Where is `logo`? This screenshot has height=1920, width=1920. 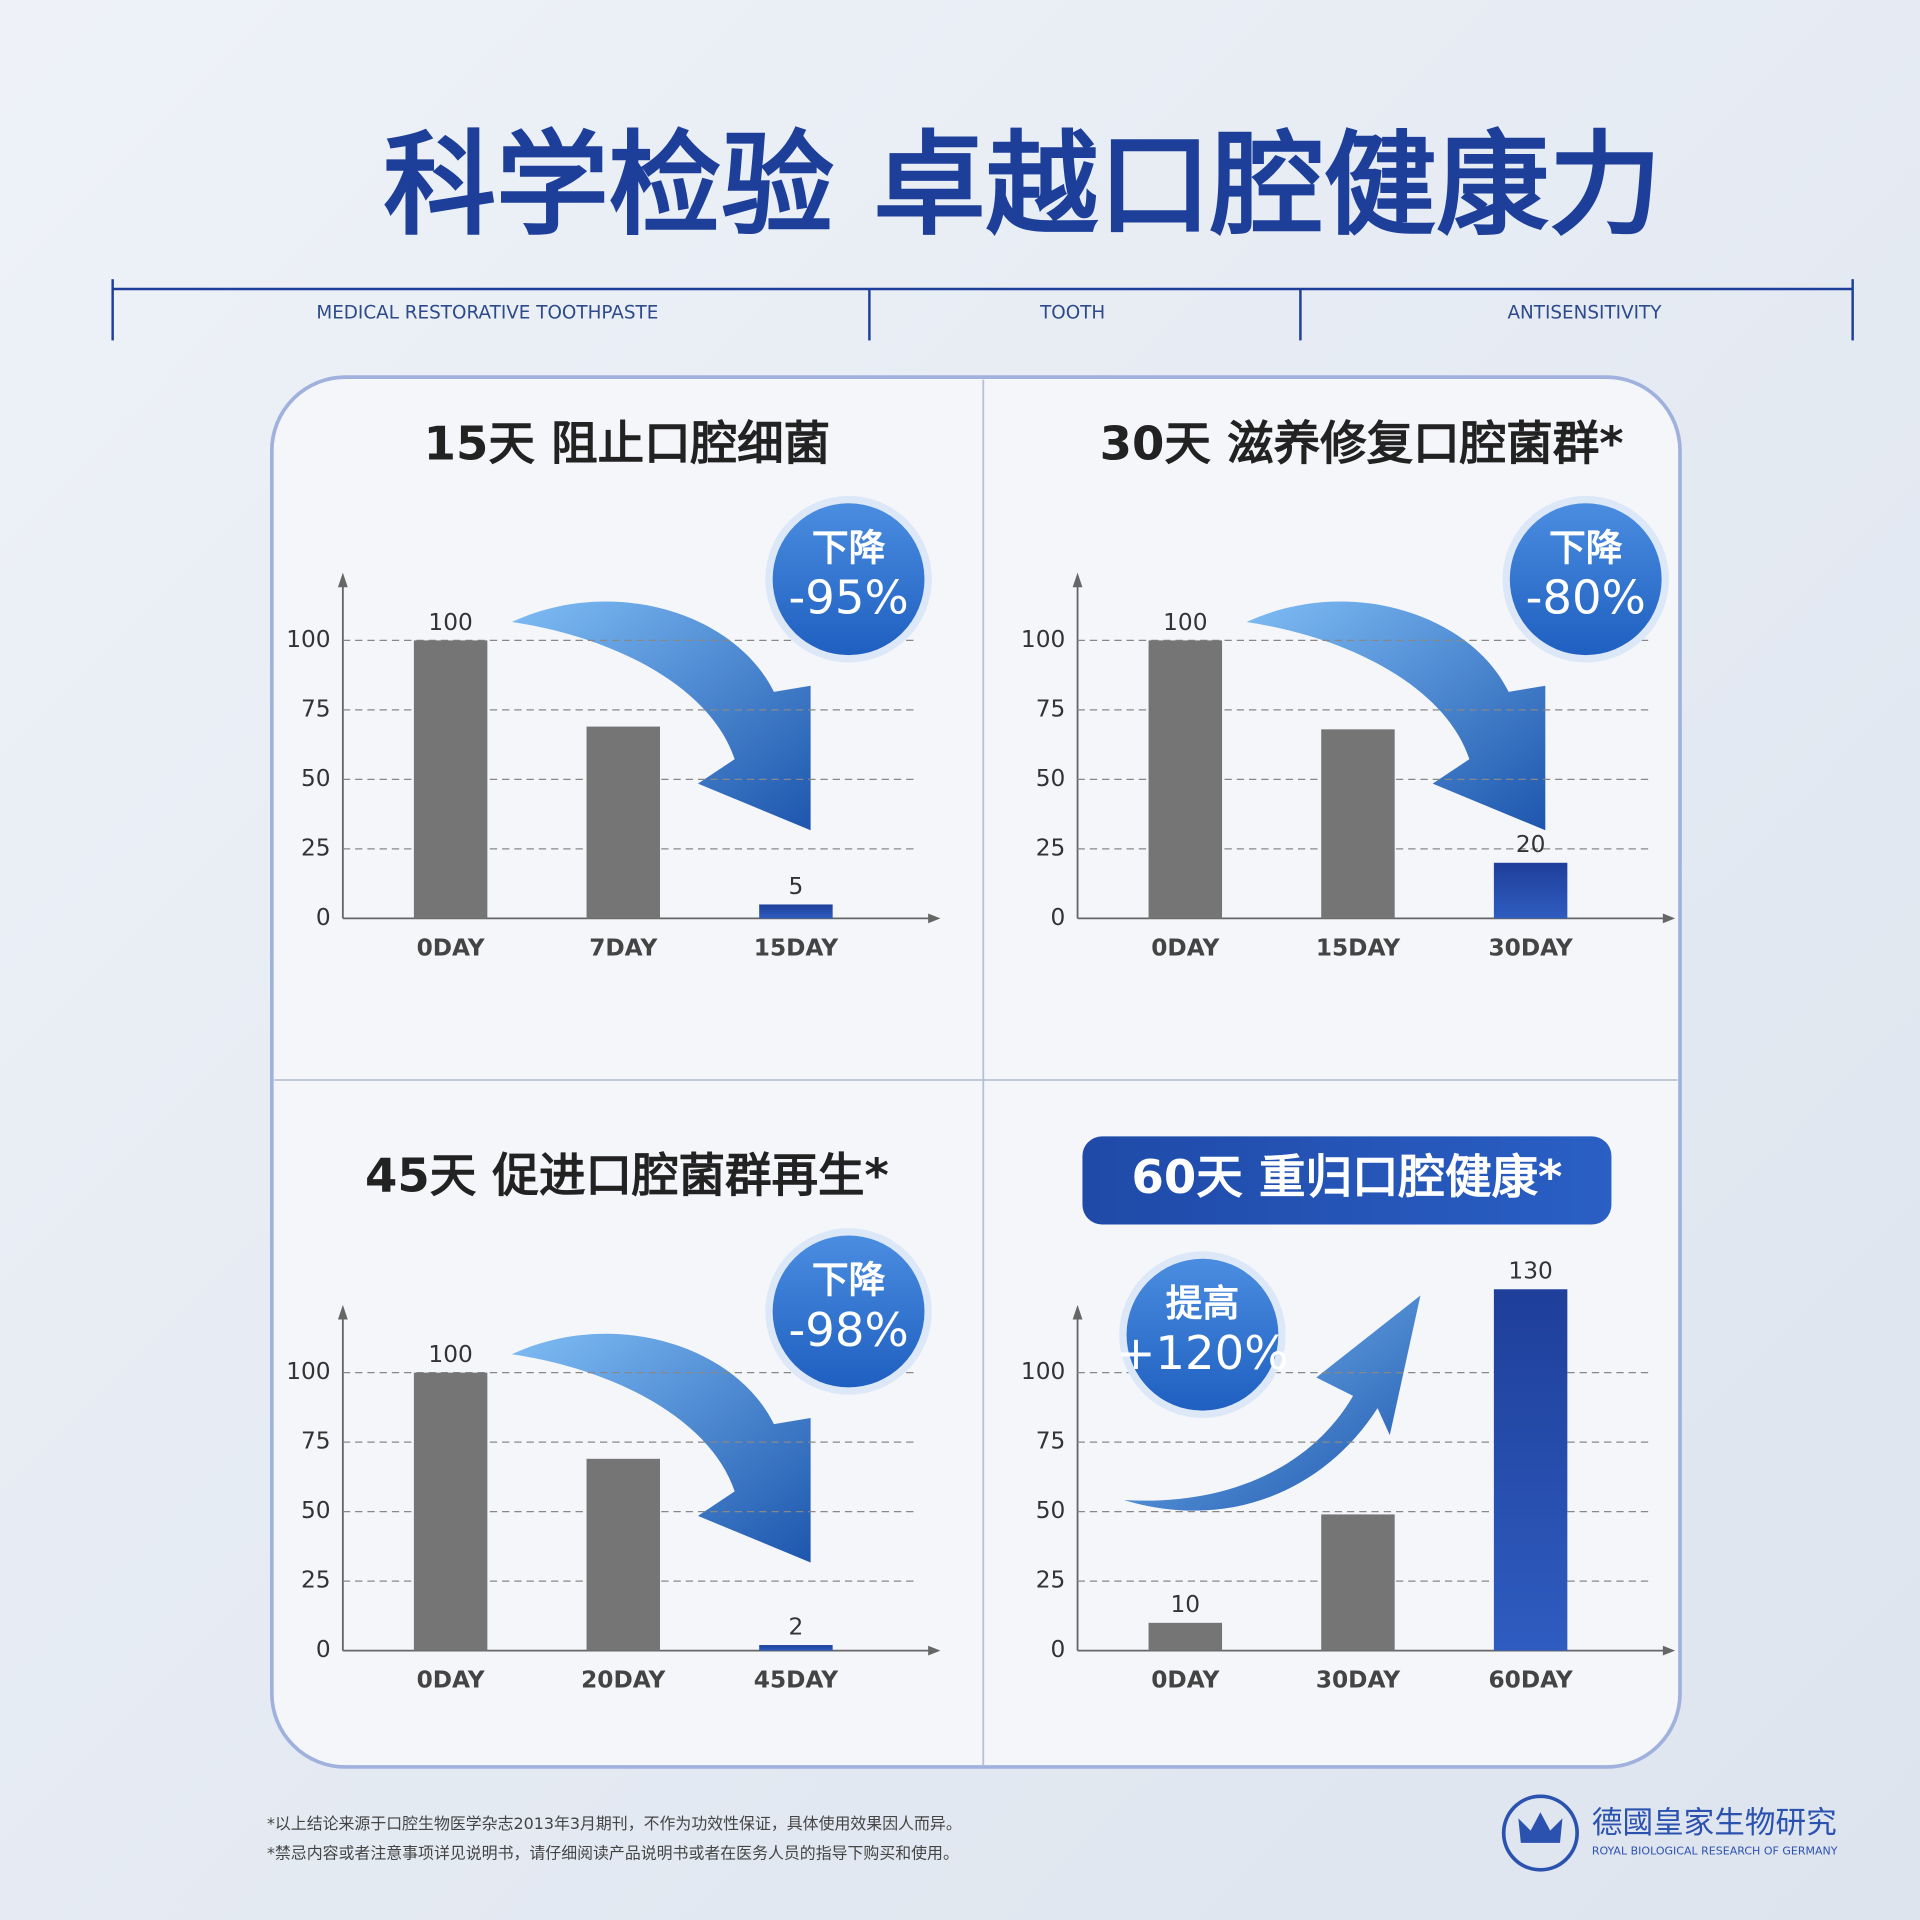
logo is located at coordinates (1540, 1833).